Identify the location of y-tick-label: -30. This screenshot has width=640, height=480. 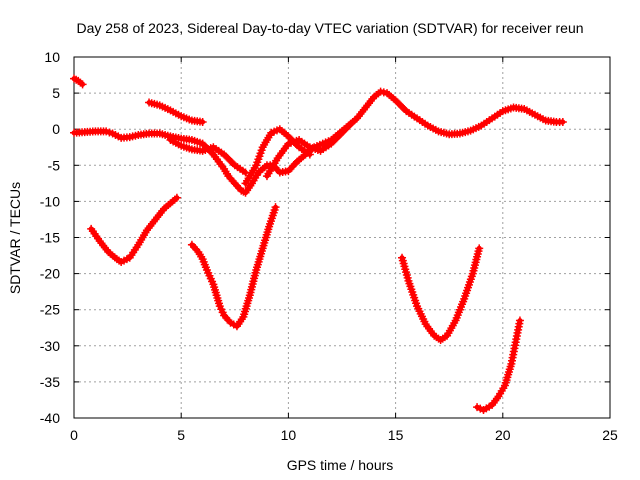
(50, 346).